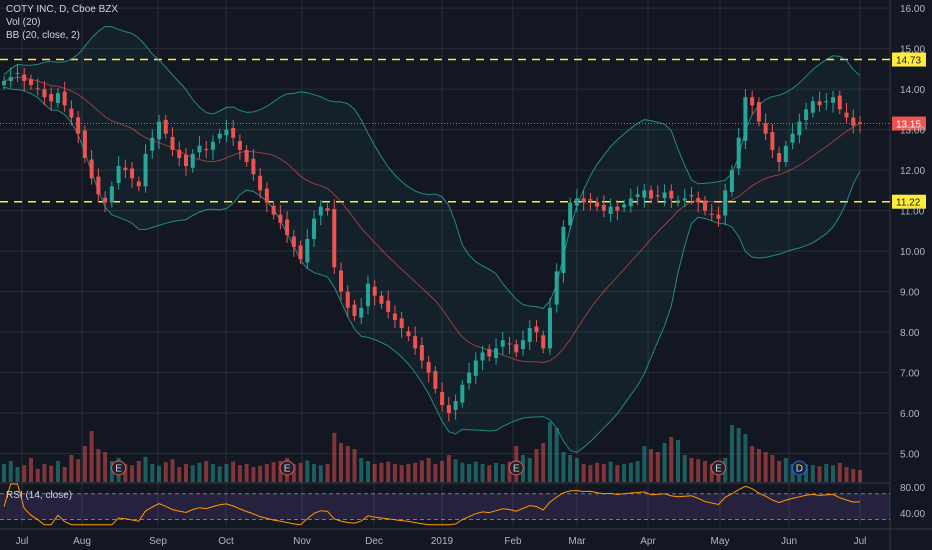 This screenshot has width=932, height=550. What do you see at coordinates (912, 171) in the screenshot?
I see `price-tick-label: 12.00` at bounding box center [912, 171].